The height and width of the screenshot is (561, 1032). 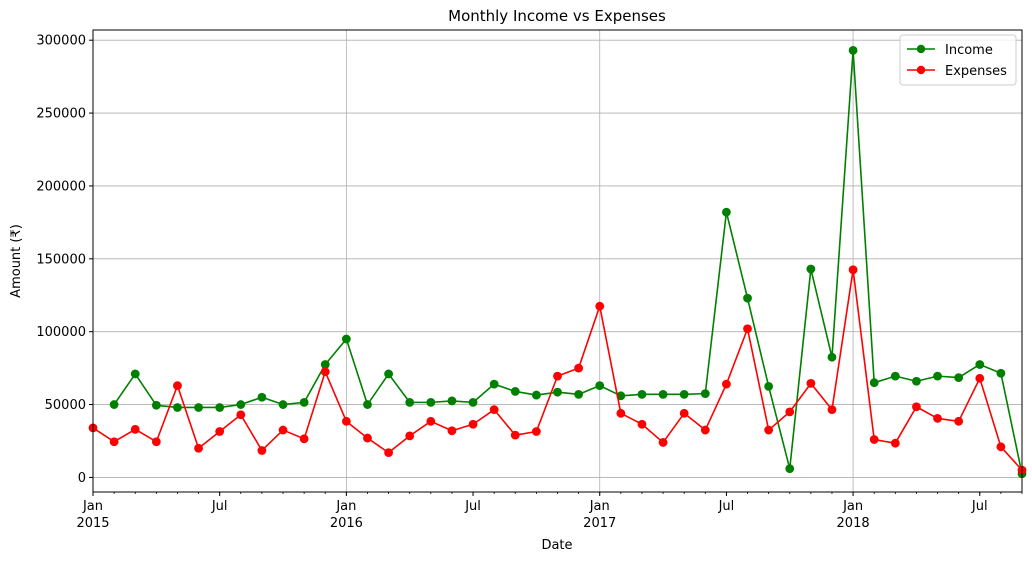 I want to click on y-tick-label: 100000, so click(x=61, y=332).